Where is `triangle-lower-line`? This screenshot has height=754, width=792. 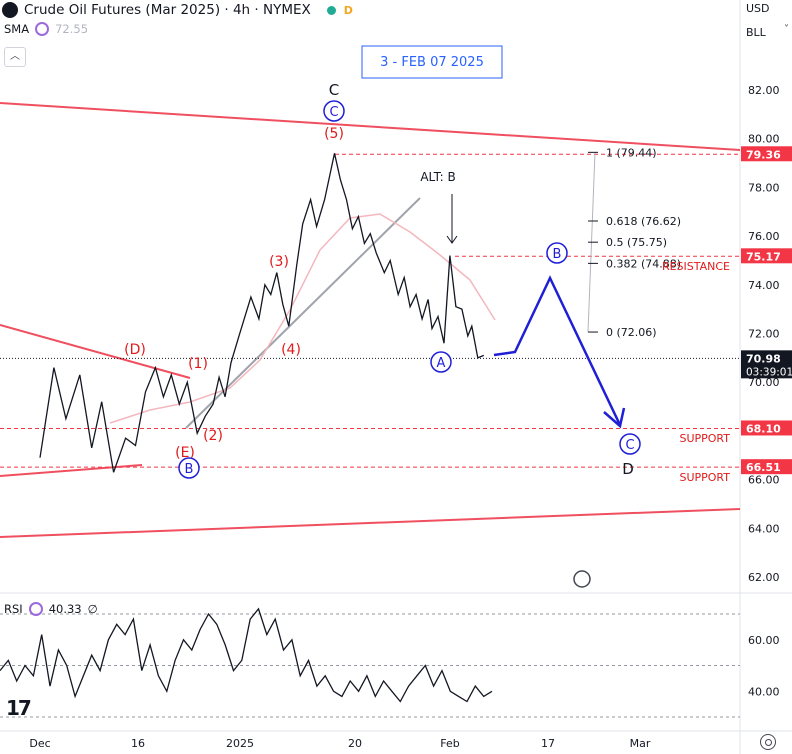
triangle-lower-line is located at coordinates (71, 470).